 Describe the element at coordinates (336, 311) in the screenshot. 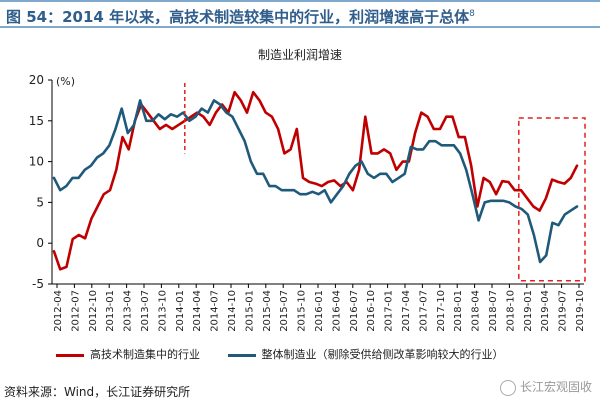

I see `x-tick-label: 2016-04` at that location.